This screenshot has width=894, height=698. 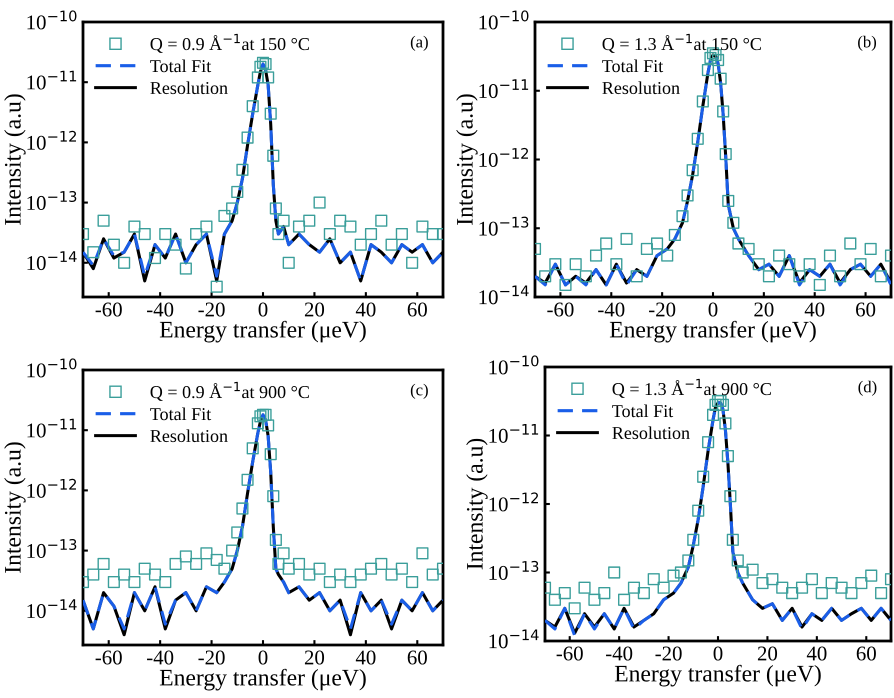 I want to click on annotation: (d), so click(x=867, y=388).